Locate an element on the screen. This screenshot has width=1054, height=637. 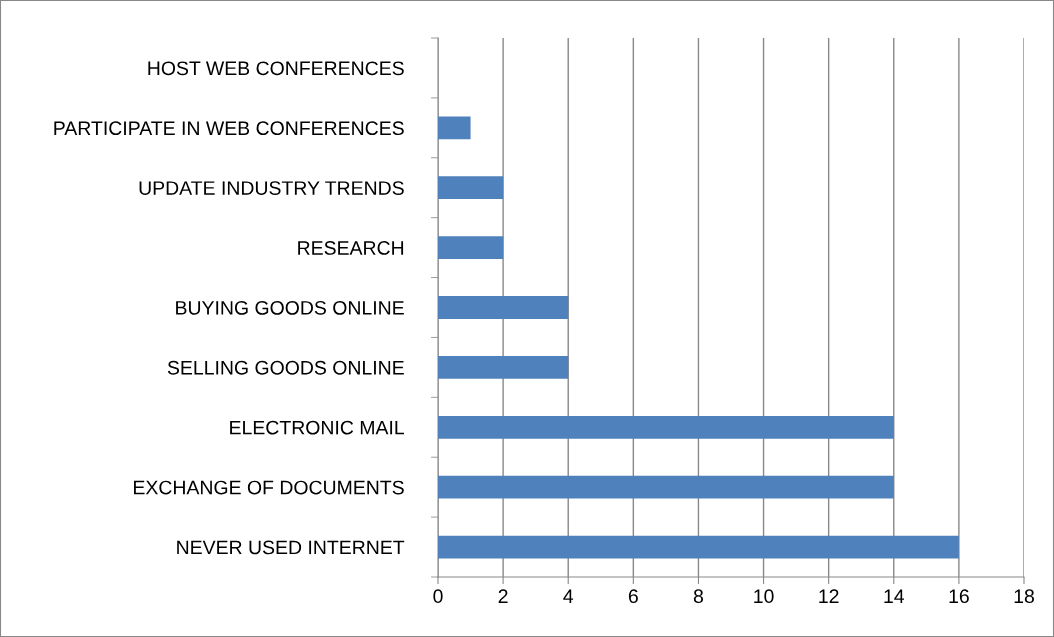
y-tick-label: BUYING GOODS ONLINE is located at coordinates (290, 307).